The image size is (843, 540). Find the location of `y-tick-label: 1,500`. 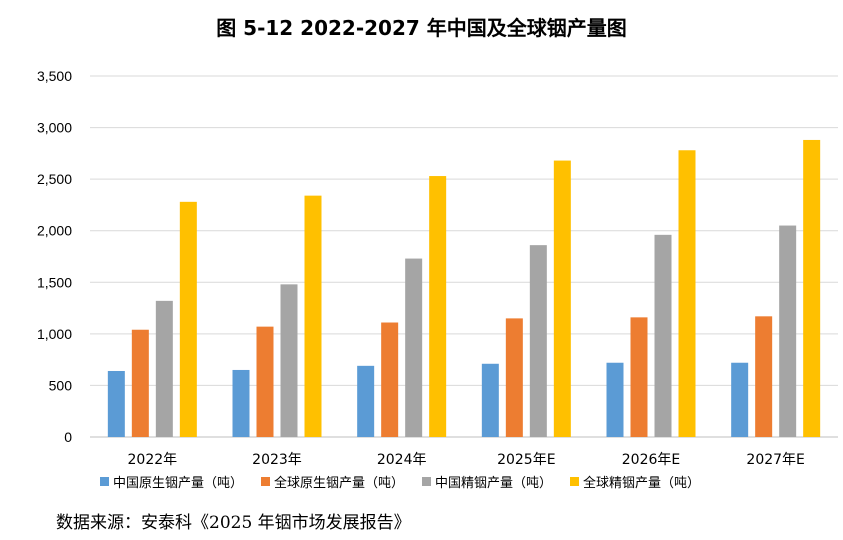

y-tick-label: 1,500 is located at coordinates (54, 282).